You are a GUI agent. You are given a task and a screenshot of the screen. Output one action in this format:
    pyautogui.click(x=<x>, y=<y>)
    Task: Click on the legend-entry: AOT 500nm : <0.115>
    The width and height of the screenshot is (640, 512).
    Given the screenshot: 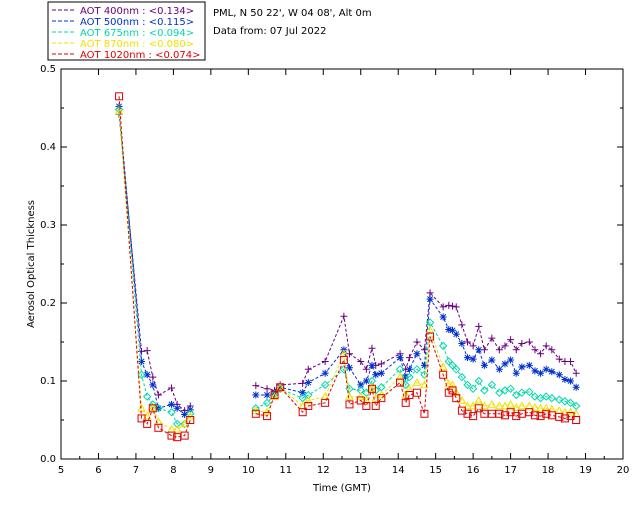 What is the action you would take?
    pyautogui.click(x=137, y=22)
    